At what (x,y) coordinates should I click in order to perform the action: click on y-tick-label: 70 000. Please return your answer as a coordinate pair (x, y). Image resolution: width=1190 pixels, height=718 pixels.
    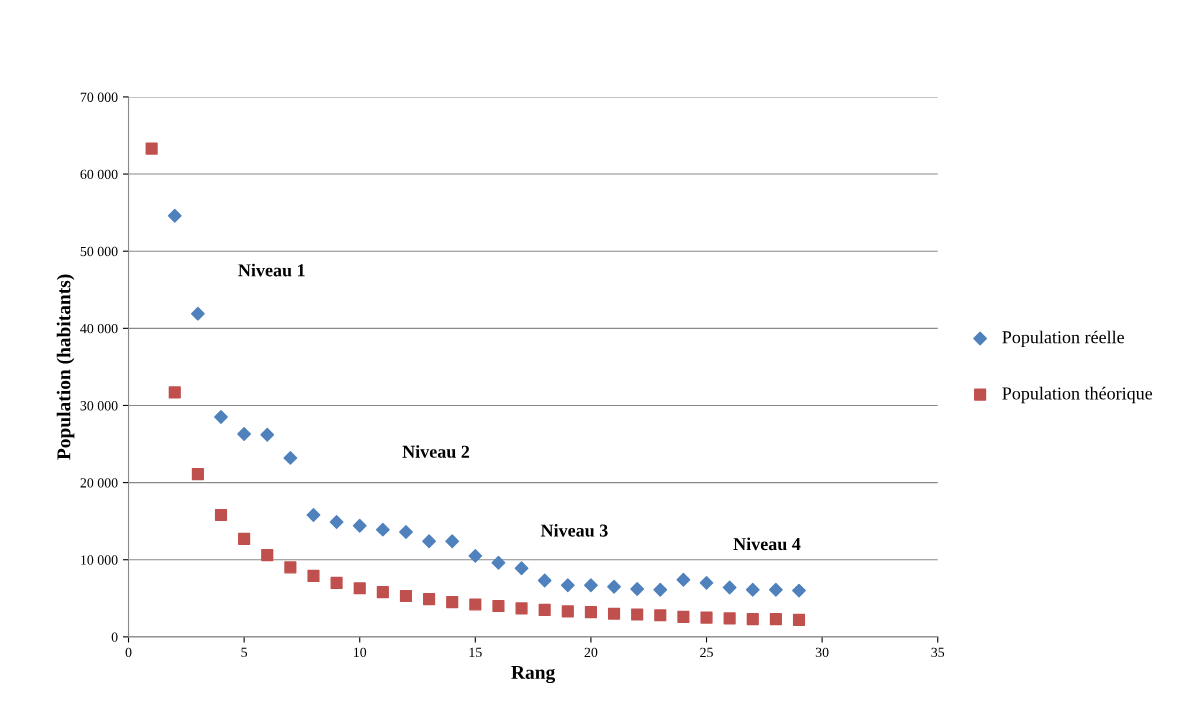
    Looking at the image, I should click on (99, 97).